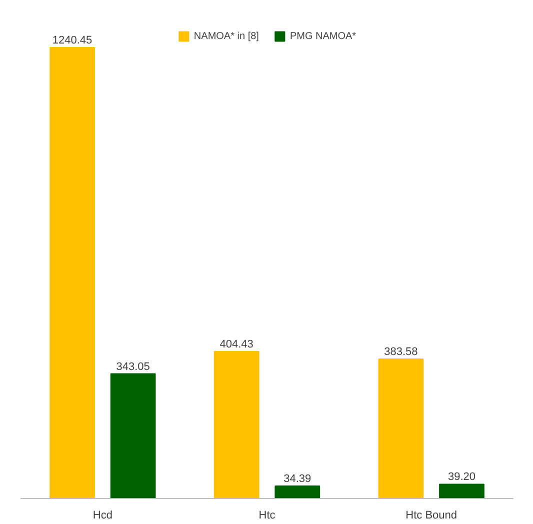 The height and width of the screenshot is (524, 533). What do you see at coordinates (323, 36) in the screenshot?
I see `legend-label: PMG NAMOA*` at bounding box center [323, 36].